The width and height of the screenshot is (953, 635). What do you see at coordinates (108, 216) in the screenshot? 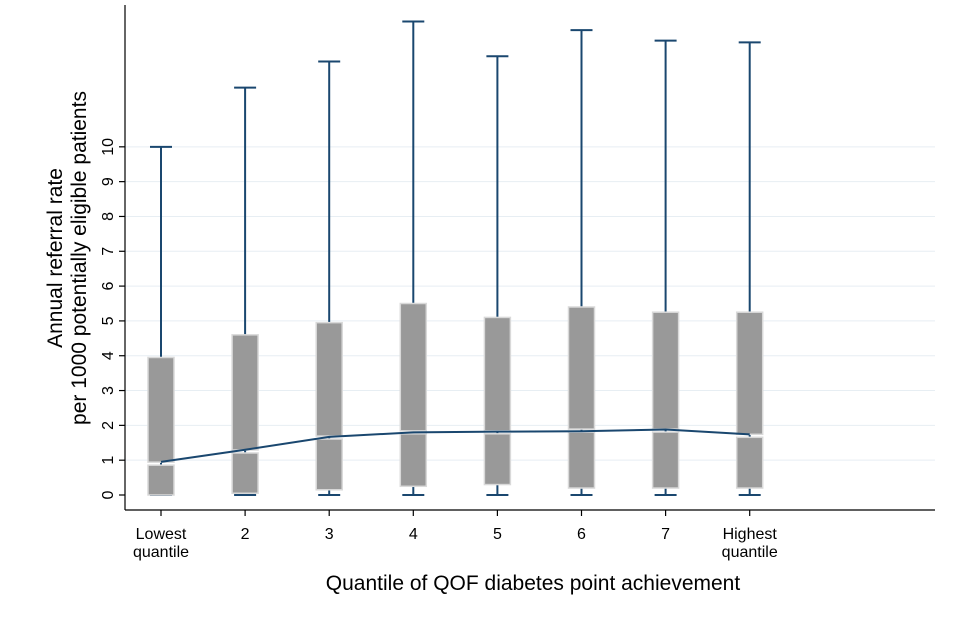
I see `y-tick-label: 8` at bounding box center [108, 216].